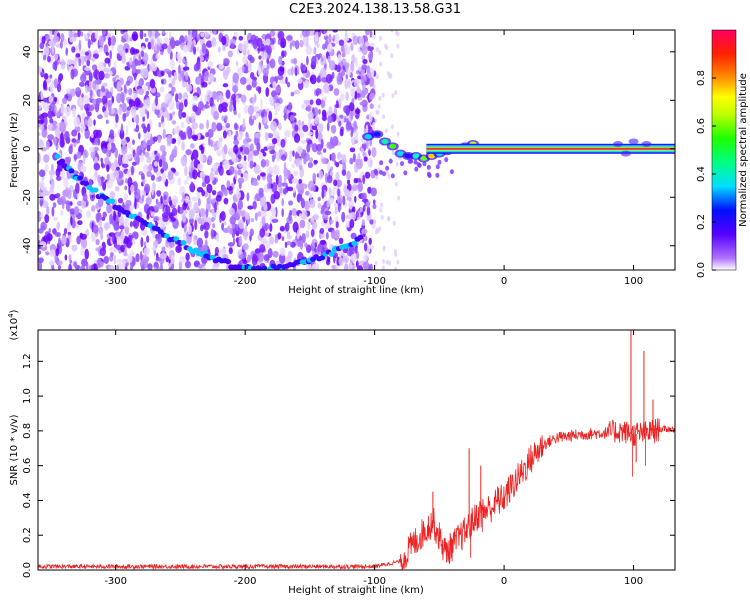 The width and height of the screenshot is (750, 600). Describe the element at coordinates (95, 190) in the screenshot. I see `arc-cell` at that location.